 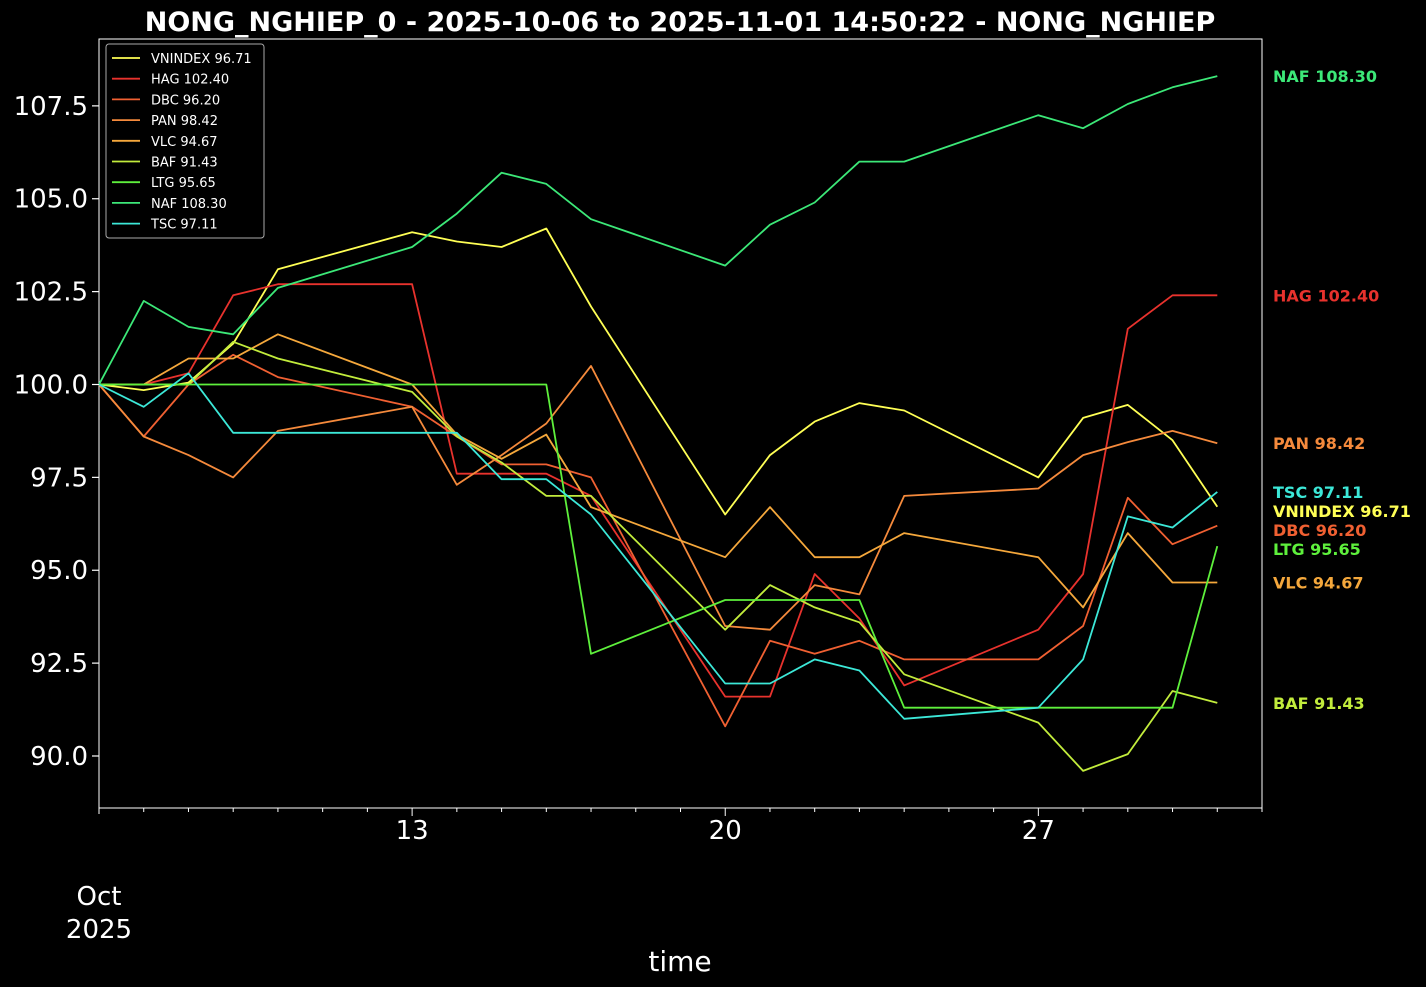 What do you see at coordinates (1325, 76) in the screenshot?
I see `series-end-label-naf: NAF 108.30` at bounding box center [1325, 76].